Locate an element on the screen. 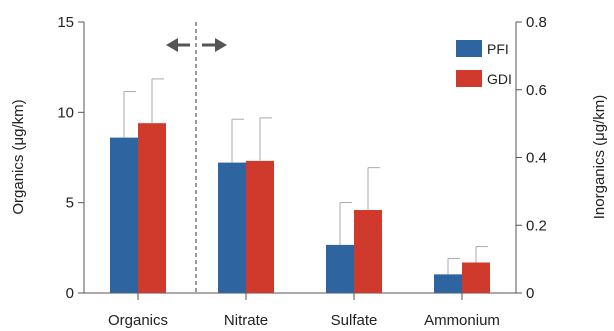 This screenshot has width=614, height=331. legend-swatch-pfi is located at coordinates (469, 48).